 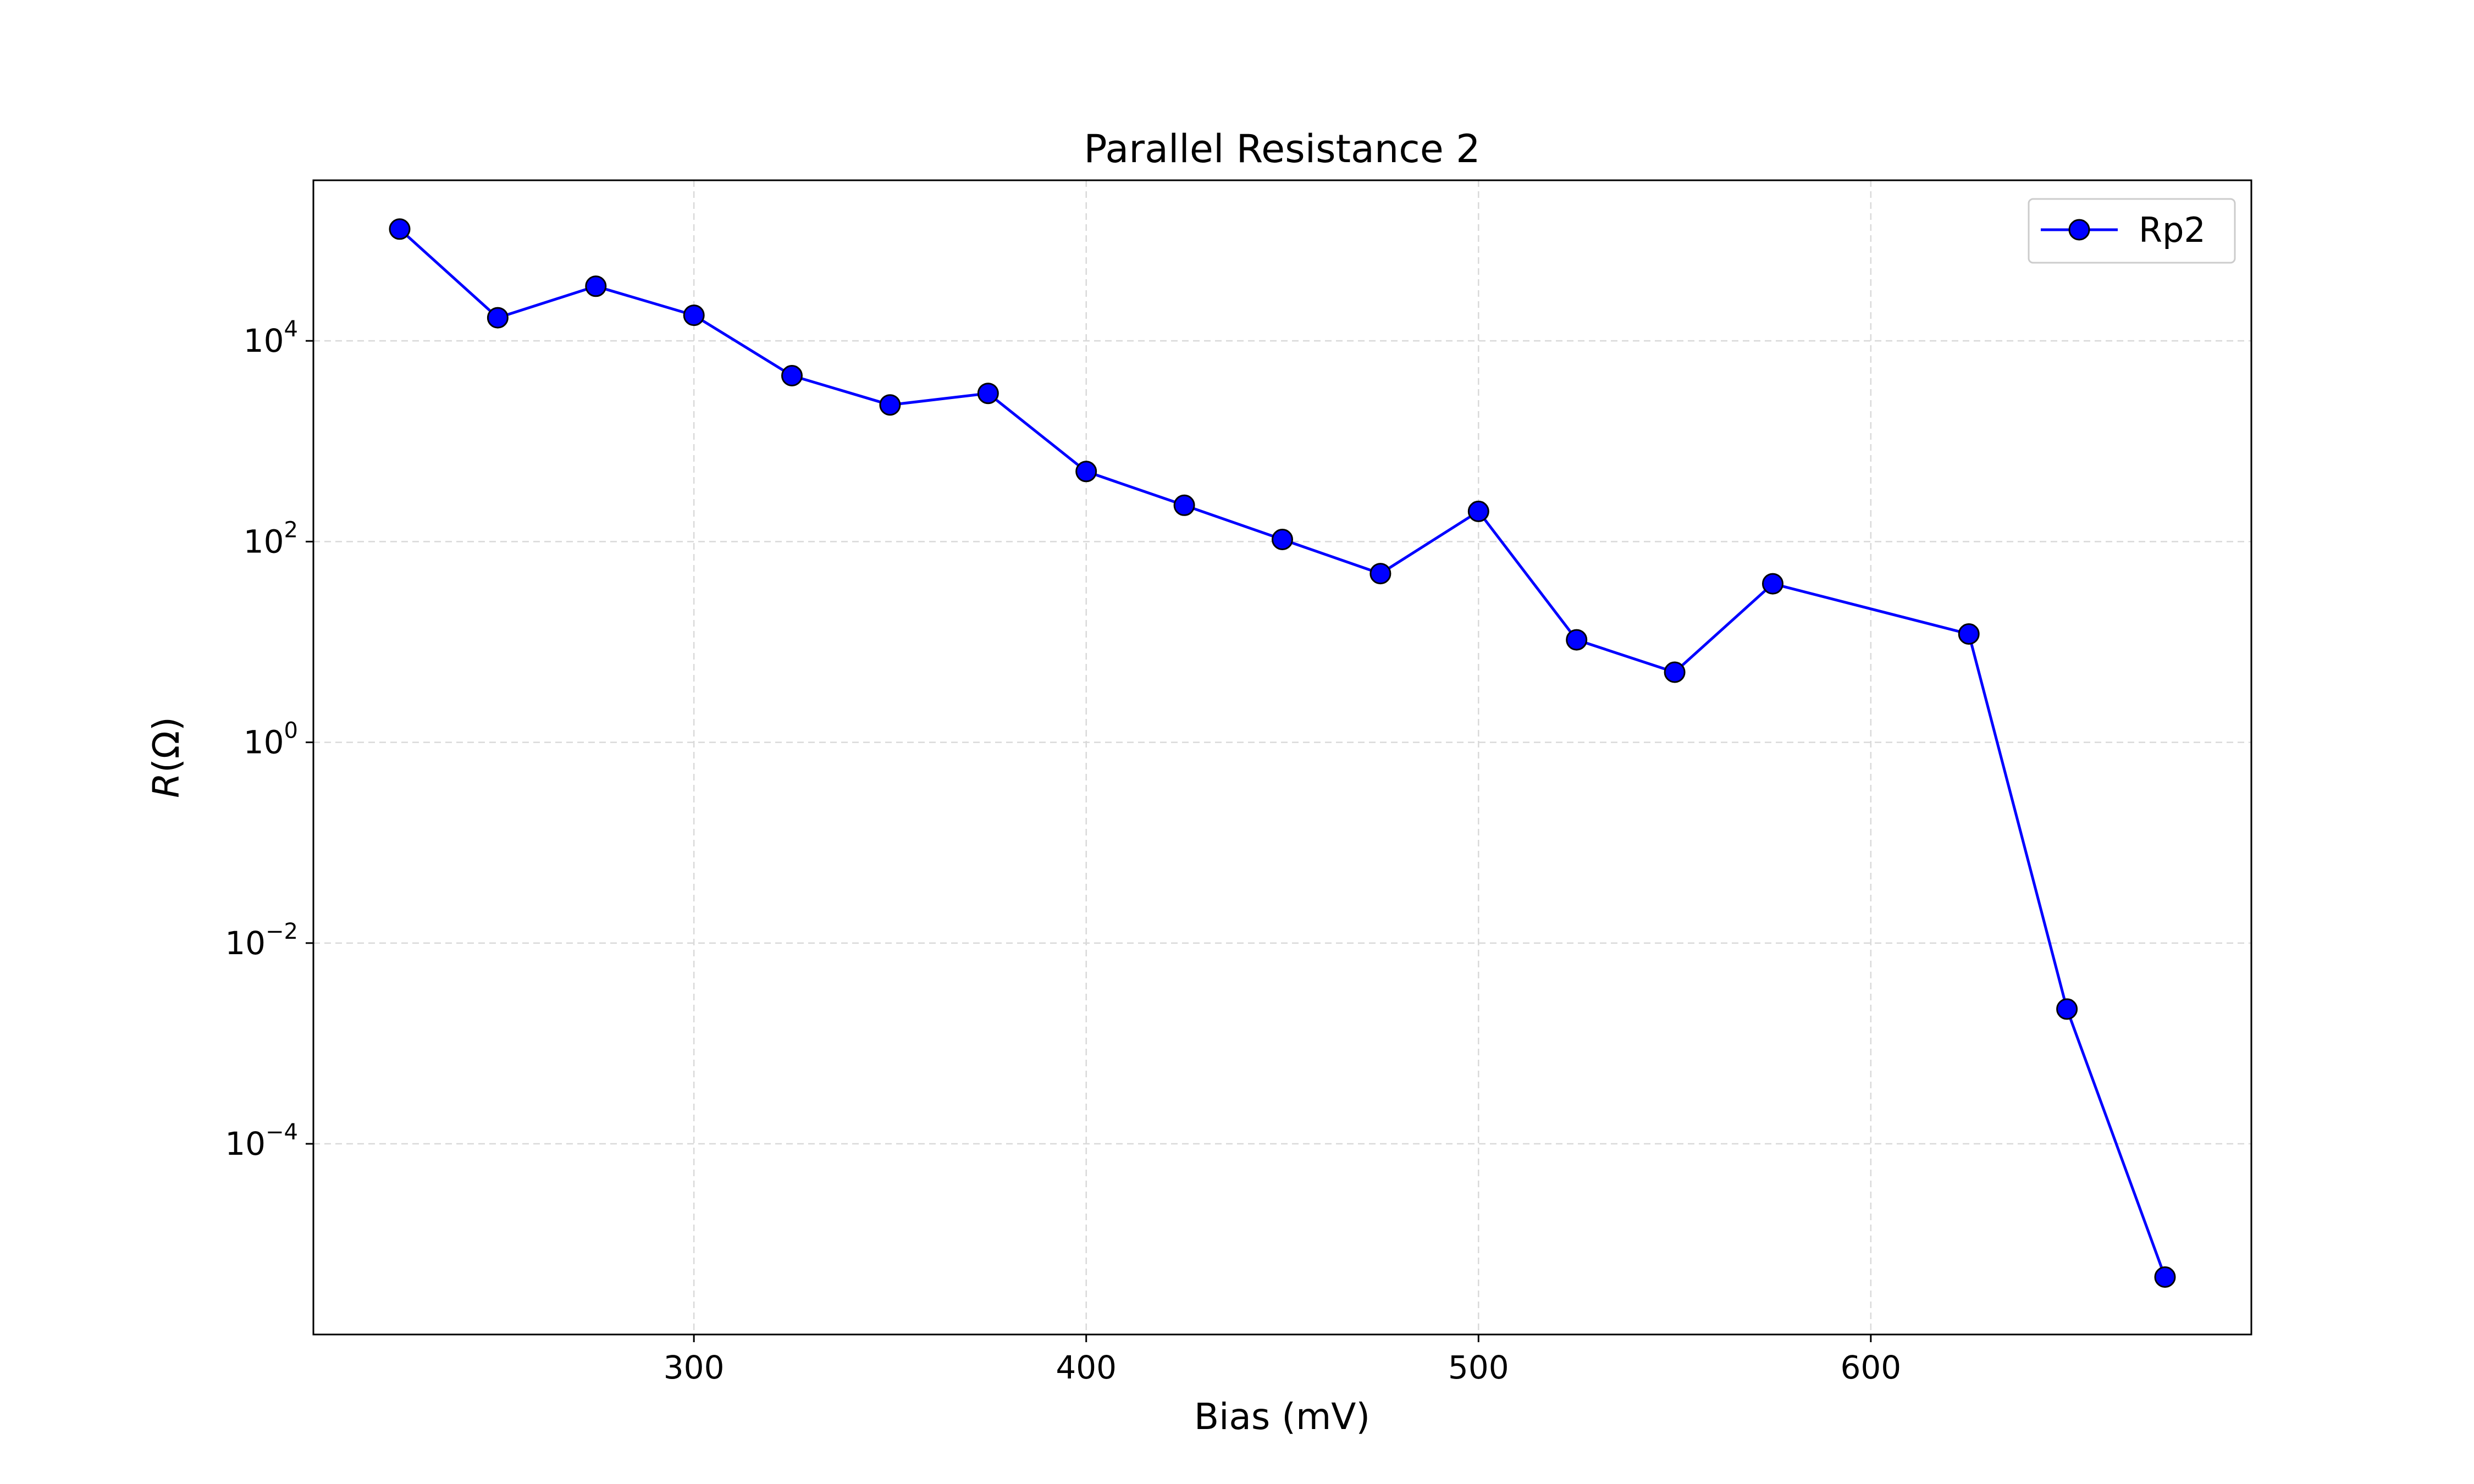 I want to click on legend-box, so click(x=2132, y=231).